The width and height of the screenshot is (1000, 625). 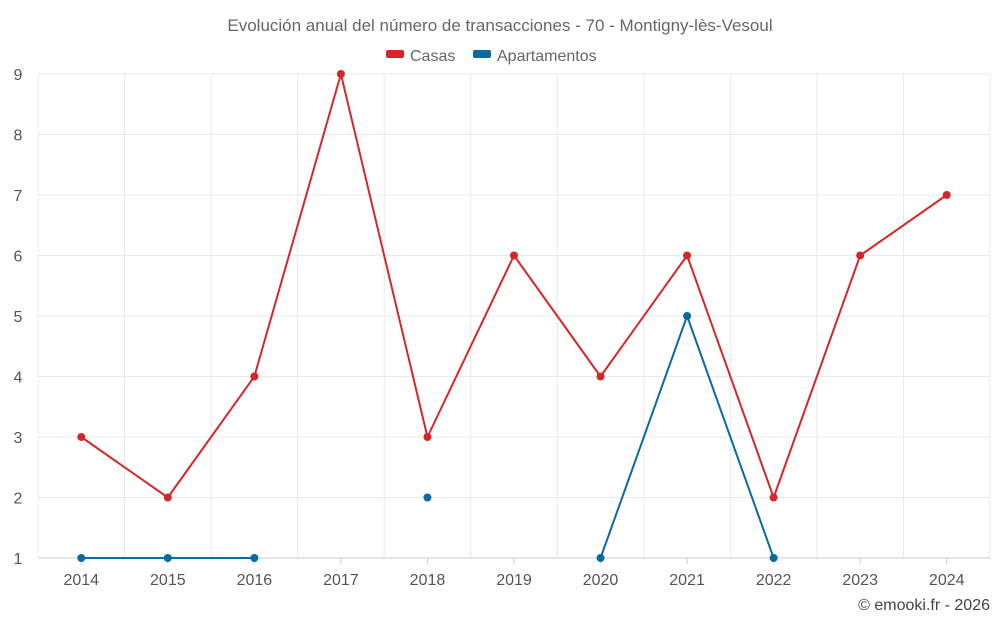 I want to click on x-tick-label: 2014, so click(x=81, y=580).